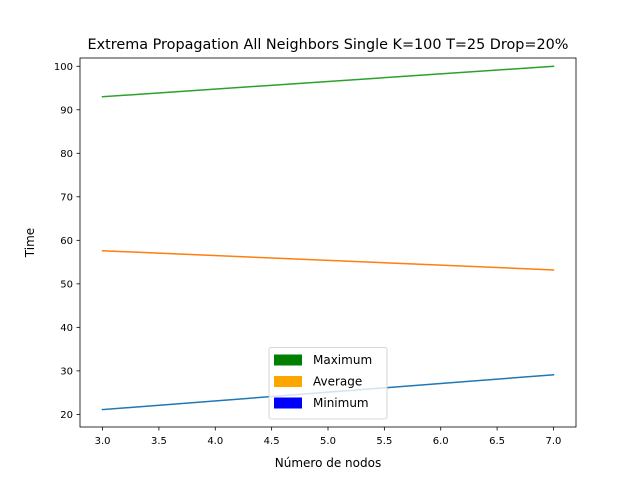 The width and height of the screenshot is (640, 484). What do you see at coordinates (441, 441) in the screenshot?
I see `x-tick-label: 6.0` at bounding box center [441, 441].